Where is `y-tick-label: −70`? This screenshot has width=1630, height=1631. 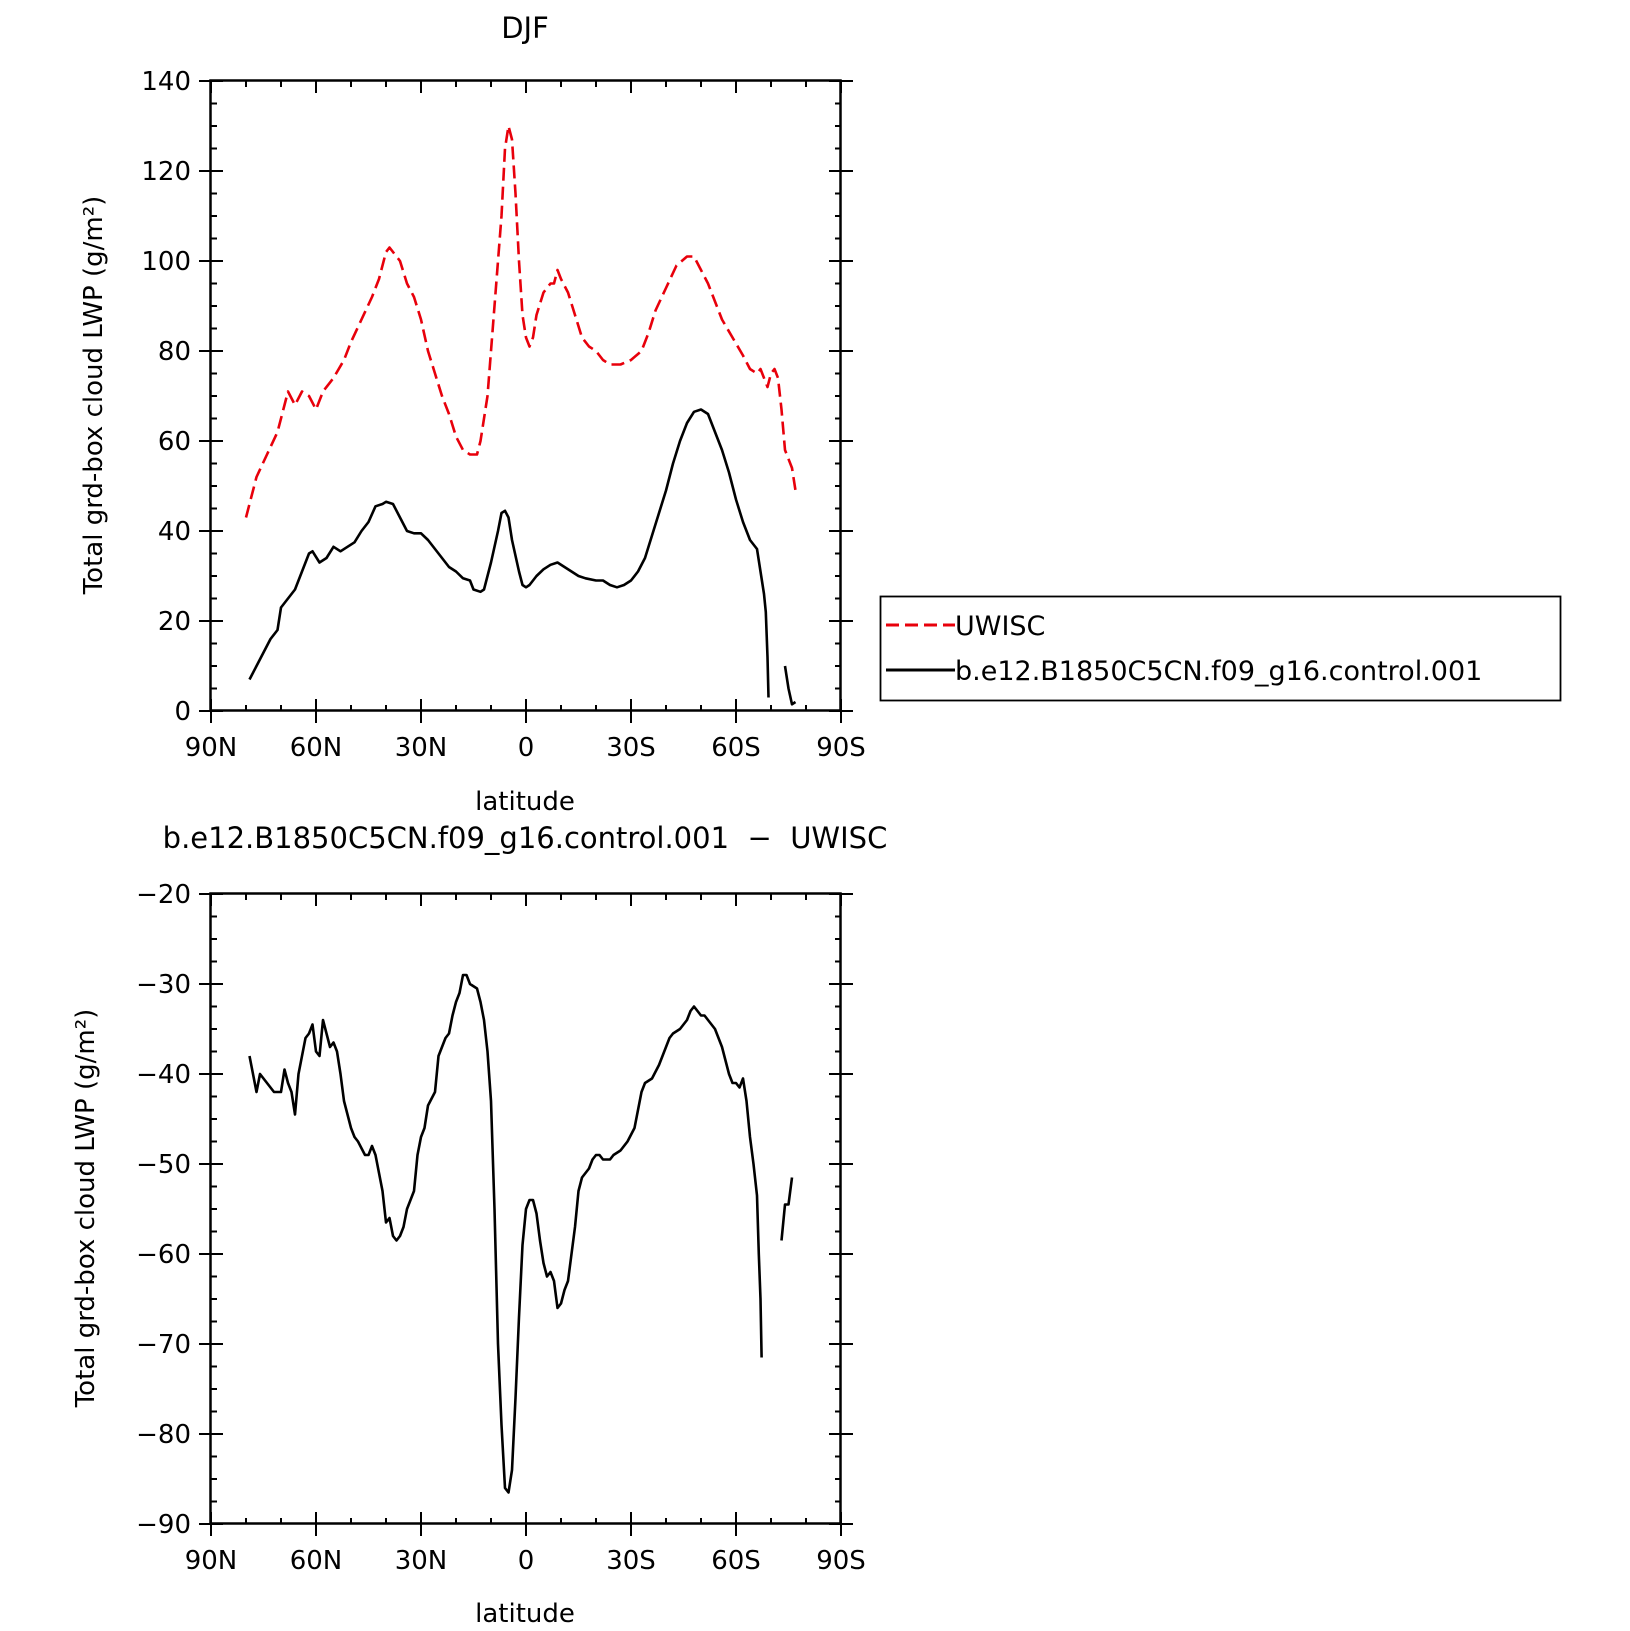
y-tick-label: −70 is located at coordinates (163, 1345).